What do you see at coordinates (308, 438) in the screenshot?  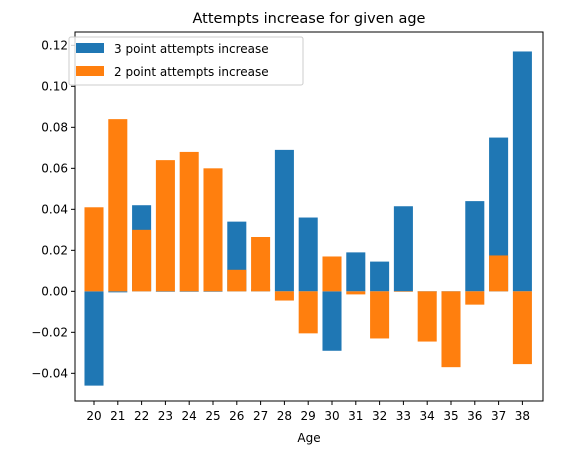 I see `x-axis-label: Age` at bounding box center [308, 438].